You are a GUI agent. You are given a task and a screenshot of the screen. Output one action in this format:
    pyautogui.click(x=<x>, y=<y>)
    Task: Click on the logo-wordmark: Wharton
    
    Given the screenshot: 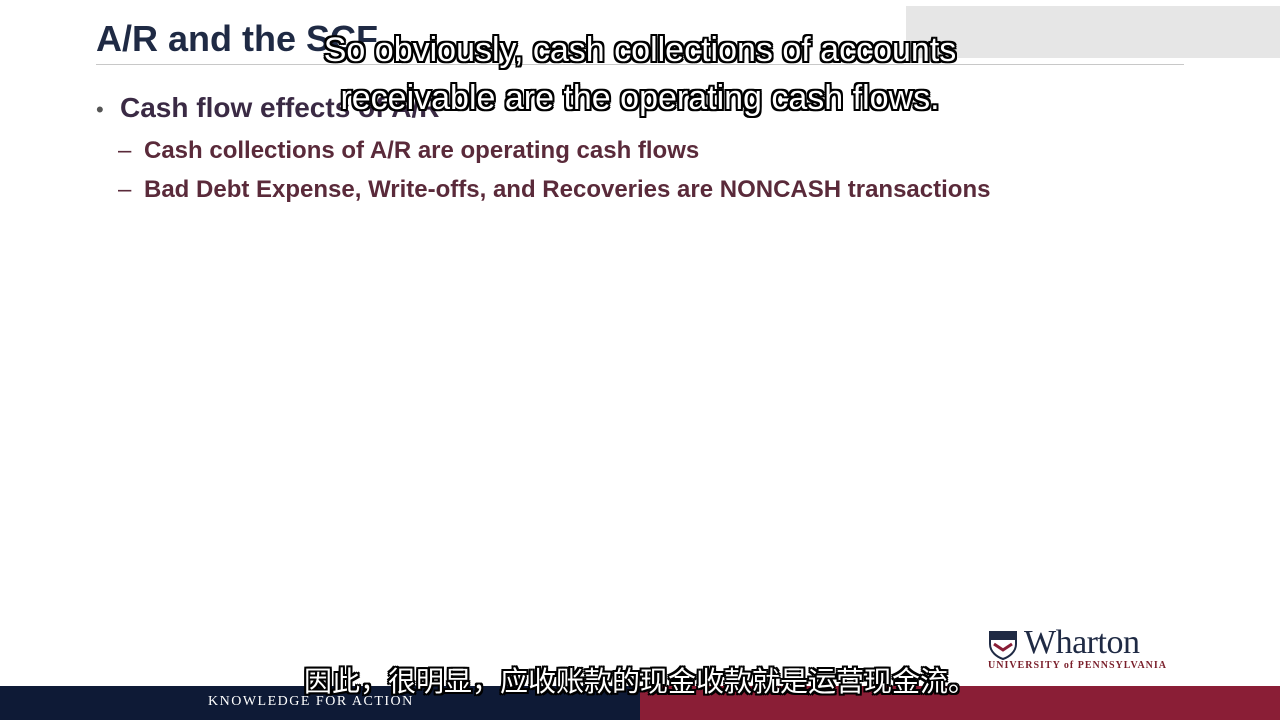 What is the action you would take?
    pyautogui.click(x=1082, y=642)
    